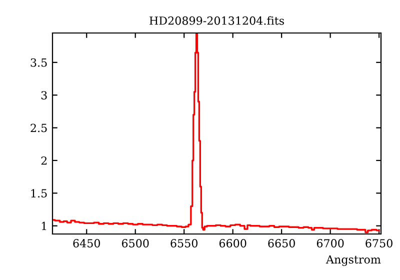 The height and width of the screenshot is (280, 400). Describe the element at coordinates (39, 193) in the screenshot. I see `y-tick-label: 1.5` at that location.